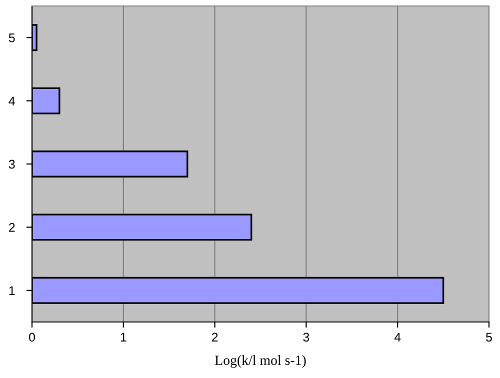 Image resolution: width=500 pixels, height=378 pixels. I want to click on x-tick-label: 3, so click(306, 337).